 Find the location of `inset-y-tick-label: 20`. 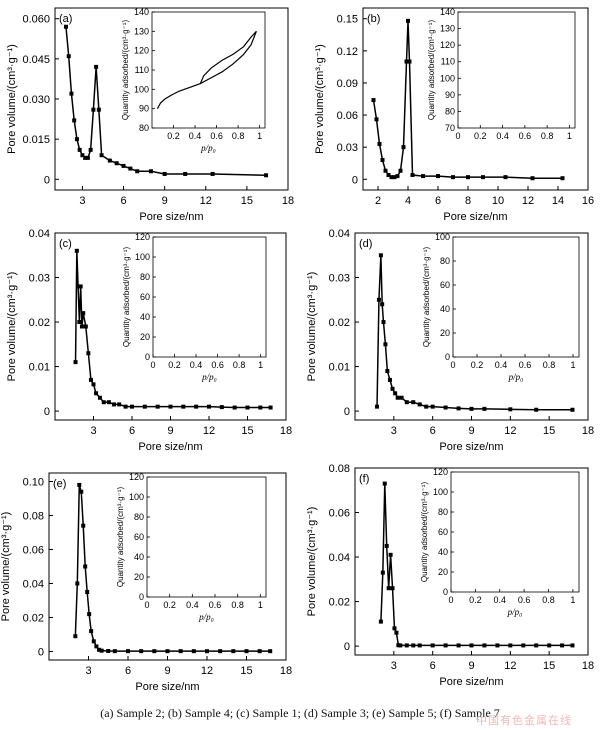

inset-y-tick-label: 20 is located at coordinates (443, 572).